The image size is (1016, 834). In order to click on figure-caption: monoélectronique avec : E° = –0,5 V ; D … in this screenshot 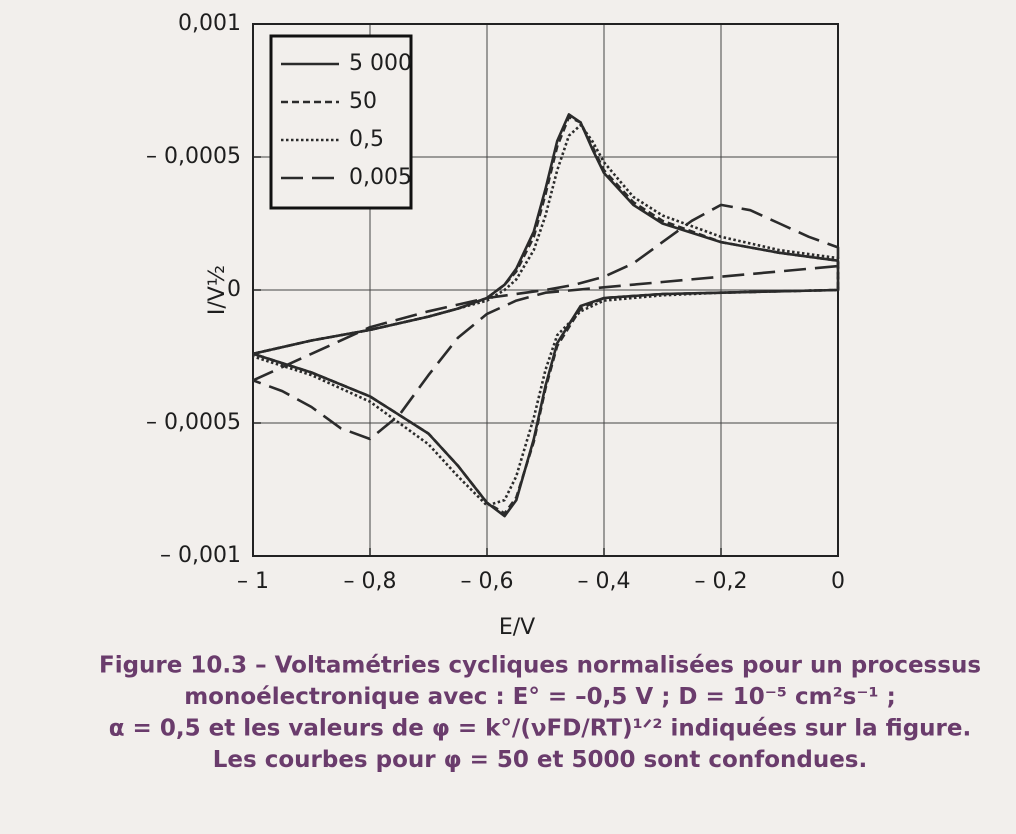, I will do `click(540, 697)`.